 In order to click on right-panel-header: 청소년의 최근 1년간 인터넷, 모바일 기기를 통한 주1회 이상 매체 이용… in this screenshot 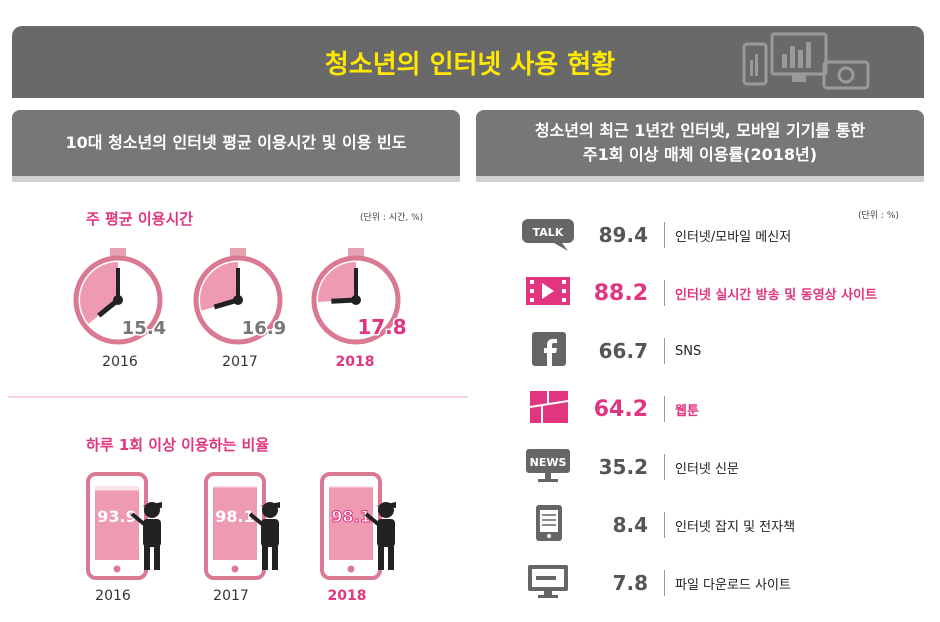, I will do `click(700, 143)`.